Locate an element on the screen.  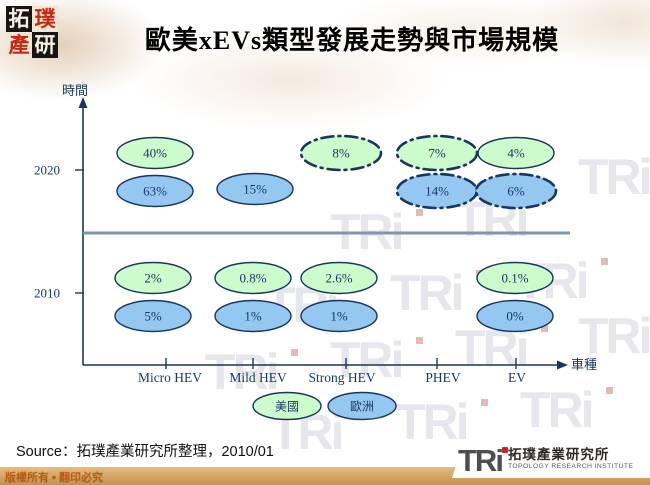
marker-ellipse: 6% is located at coordinates (516, 191).